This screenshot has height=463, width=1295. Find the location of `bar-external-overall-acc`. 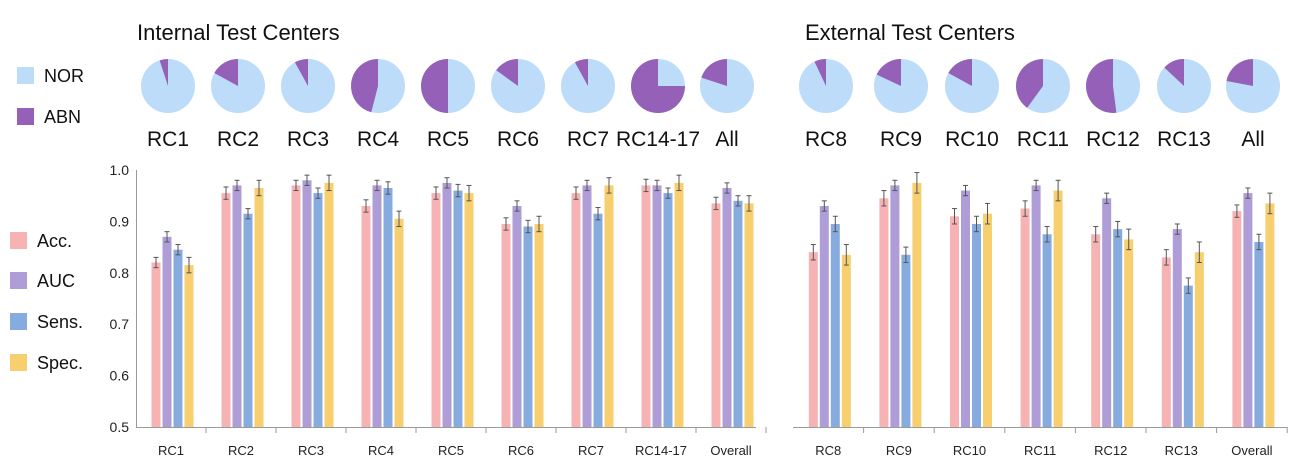

bar-external-overall-acc is located at coordinates (1237, 319).